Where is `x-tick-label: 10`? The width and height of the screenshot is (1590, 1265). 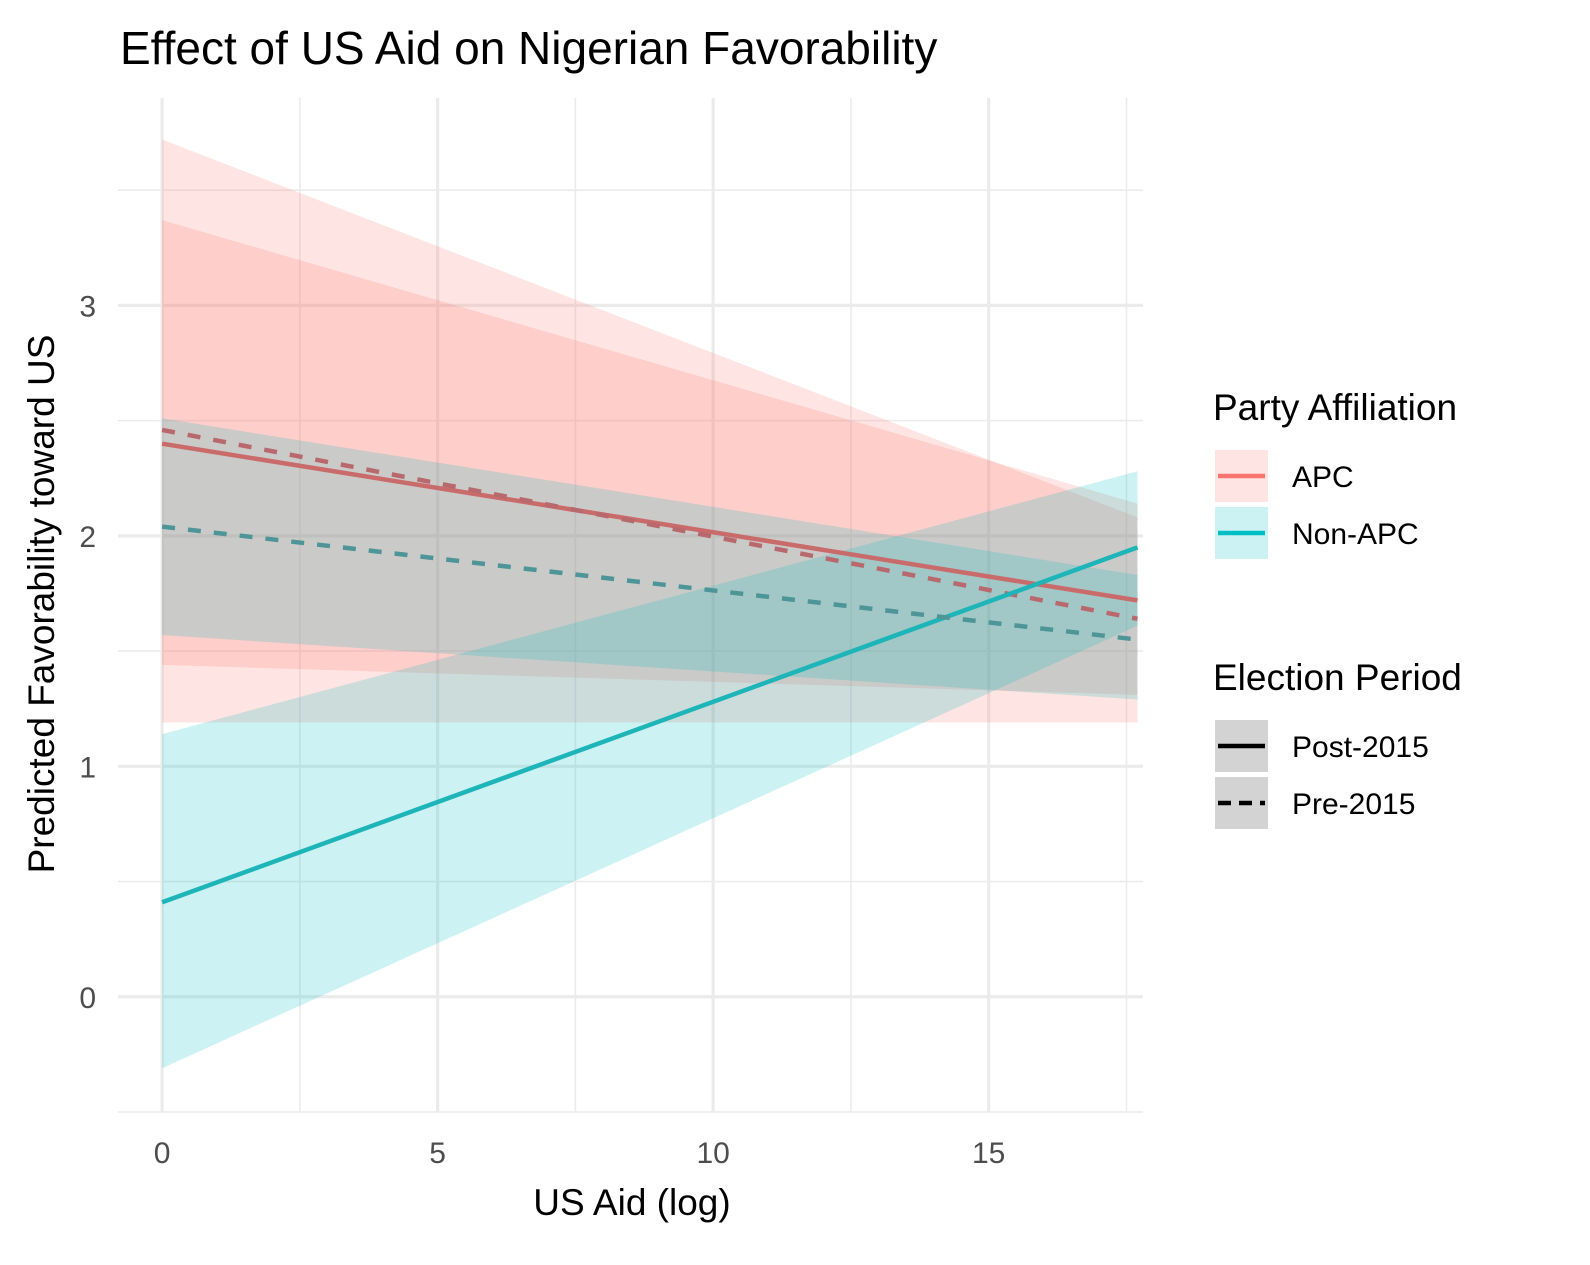 x-tick-label: 10 is located at coordinates (712, 1153).